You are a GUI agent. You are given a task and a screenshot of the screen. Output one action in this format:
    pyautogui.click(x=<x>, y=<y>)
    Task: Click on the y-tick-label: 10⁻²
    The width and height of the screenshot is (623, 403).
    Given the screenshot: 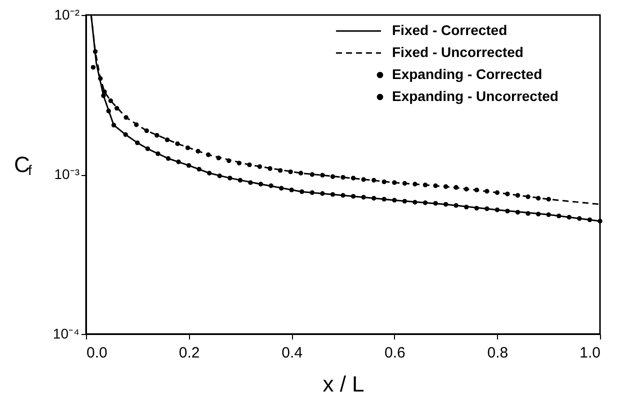 What is the action you would take?
    pyautogui.click(x=67, y=14)
    